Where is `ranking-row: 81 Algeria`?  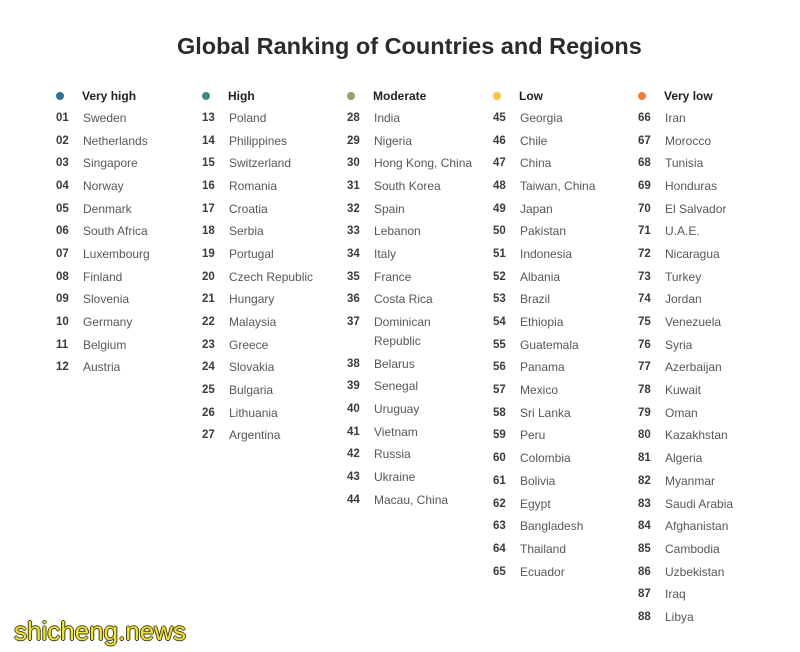 ranking-row: 81 Algeria is located at coordinates (704, 458).